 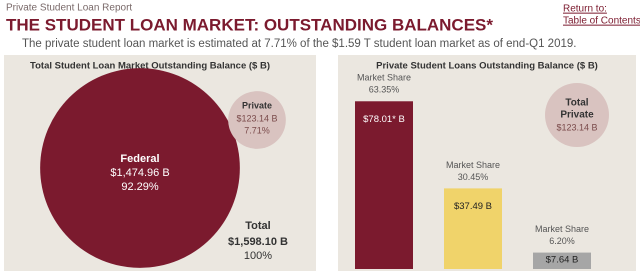 I want to click on bubble-value: $123.14 B, so click(x=256, y=118).